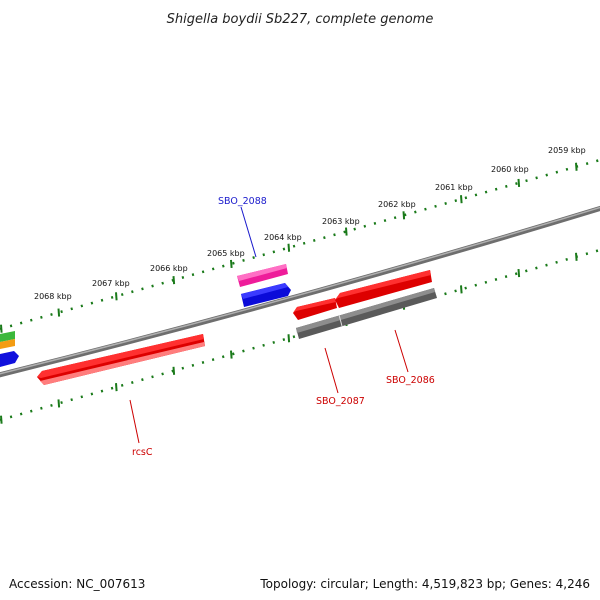 This screenshot has height=600, width=600. Describe the element at coordinates (248, 232) in the screenshot. I see `leader-sbo-2088` at that location.